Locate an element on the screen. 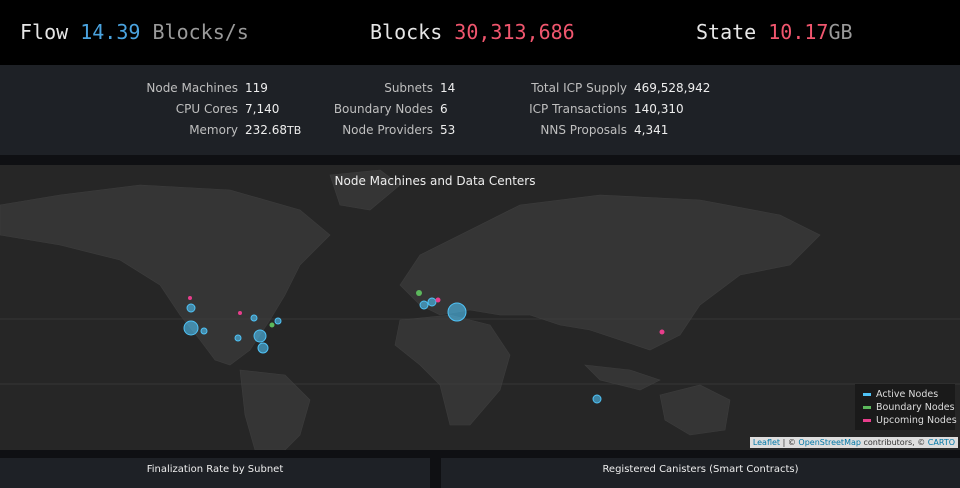 This screenshot has width=960, height=488. stat-value: 469,528,942 is located at coordinates (672, 88).